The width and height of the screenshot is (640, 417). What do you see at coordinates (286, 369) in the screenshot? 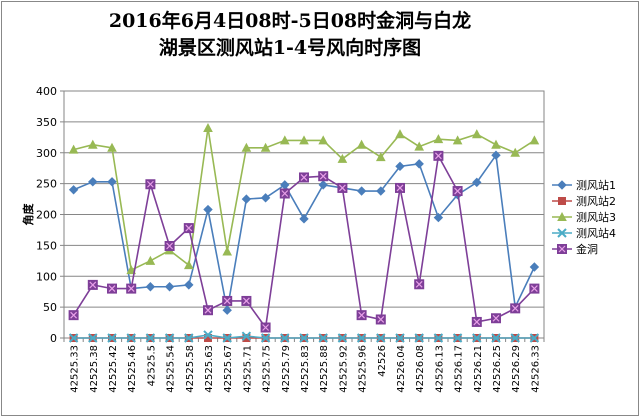
I see `x-tick-label: 42525.79` at bounding box center [286, 369].